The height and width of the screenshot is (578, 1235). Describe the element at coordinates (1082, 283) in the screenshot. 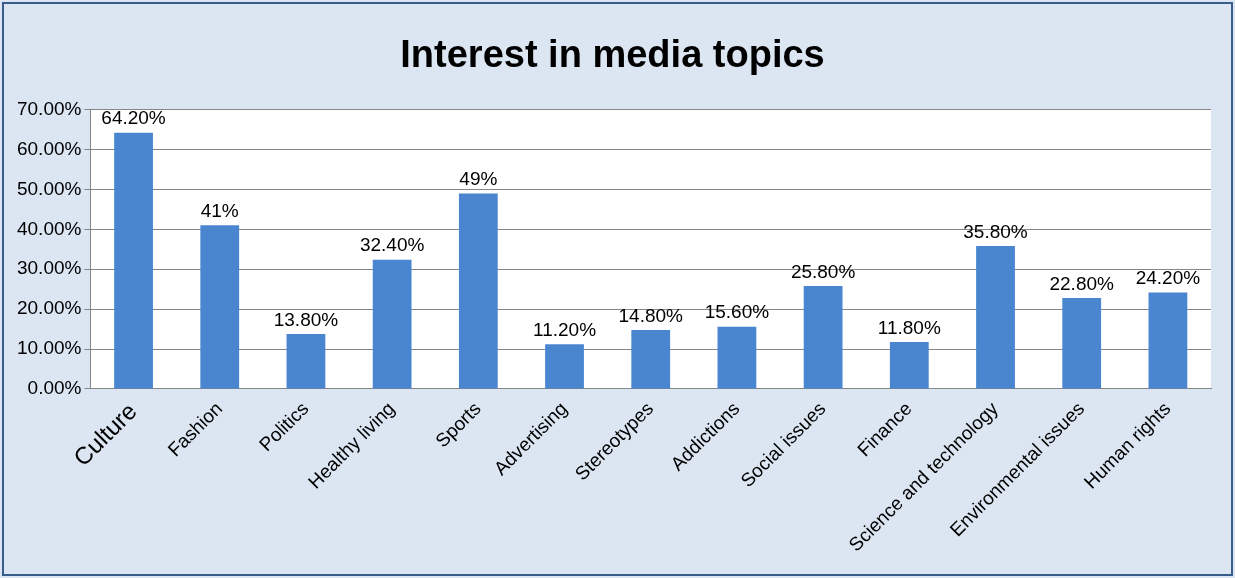

I see `data-label: 22.80%` at that location.